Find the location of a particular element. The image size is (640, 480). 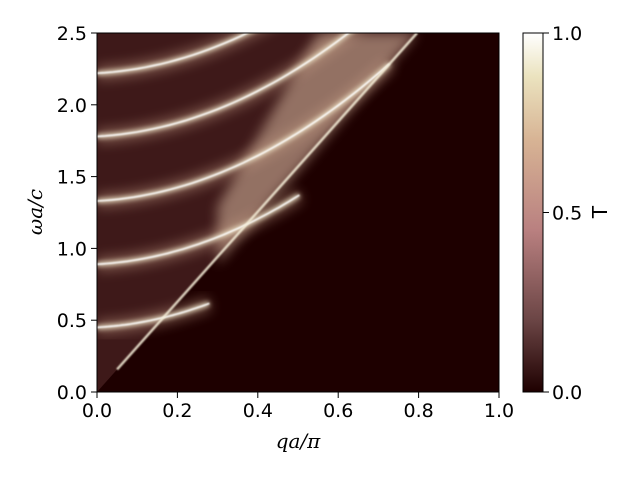

y-tick-label: 2.0 is located at coordinates (72, 106).